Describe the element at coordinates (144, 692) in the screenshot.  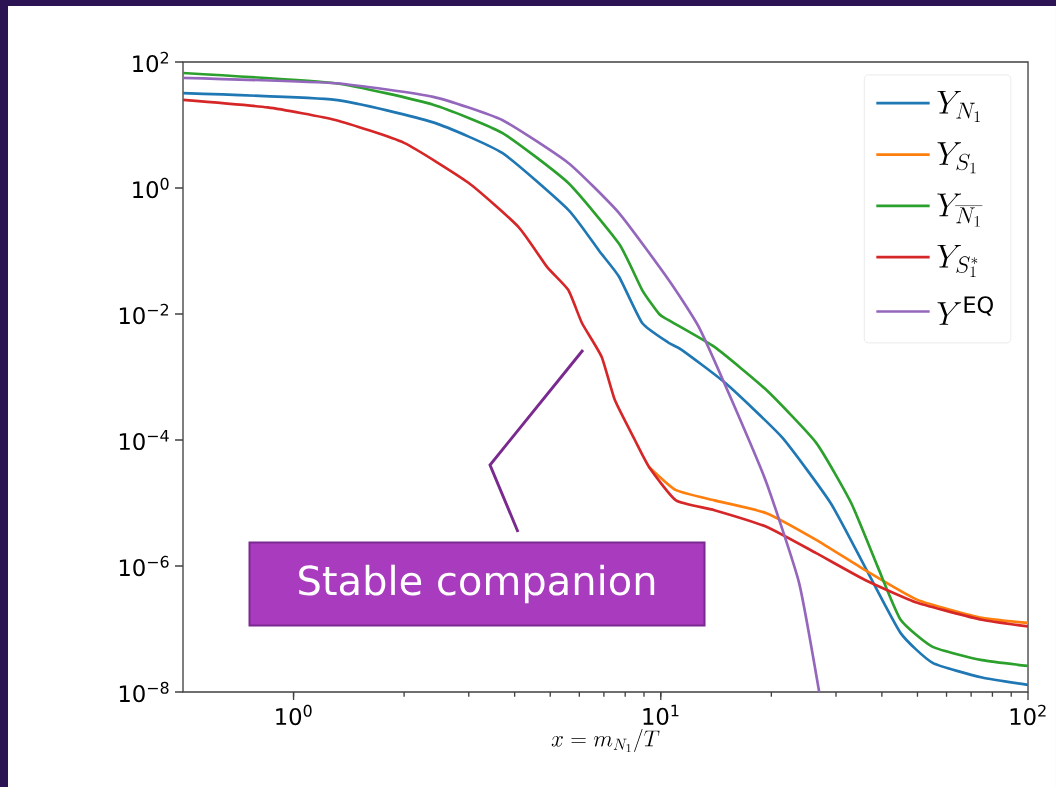
I see `y-tick-label: 10$^{−8}$` at that location.